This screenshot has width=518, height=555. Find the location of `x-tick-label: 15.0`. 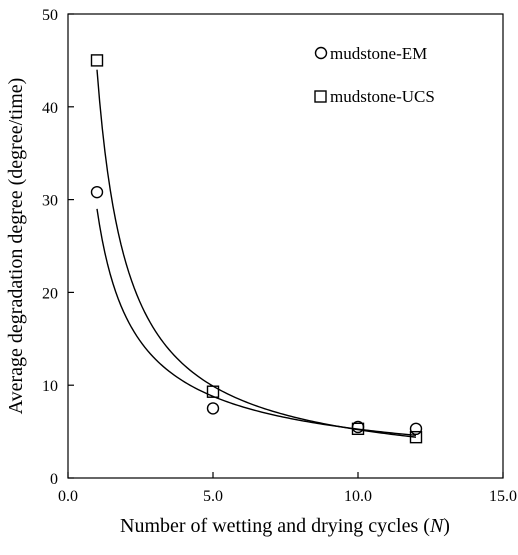

x-tick-label: 15.0 is located at coordinates (503, 496).